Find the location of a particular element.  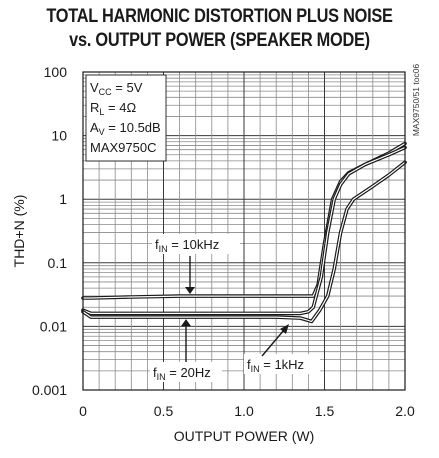

y-axis-label: THD+N (%) is located at coordinates (19, 231).